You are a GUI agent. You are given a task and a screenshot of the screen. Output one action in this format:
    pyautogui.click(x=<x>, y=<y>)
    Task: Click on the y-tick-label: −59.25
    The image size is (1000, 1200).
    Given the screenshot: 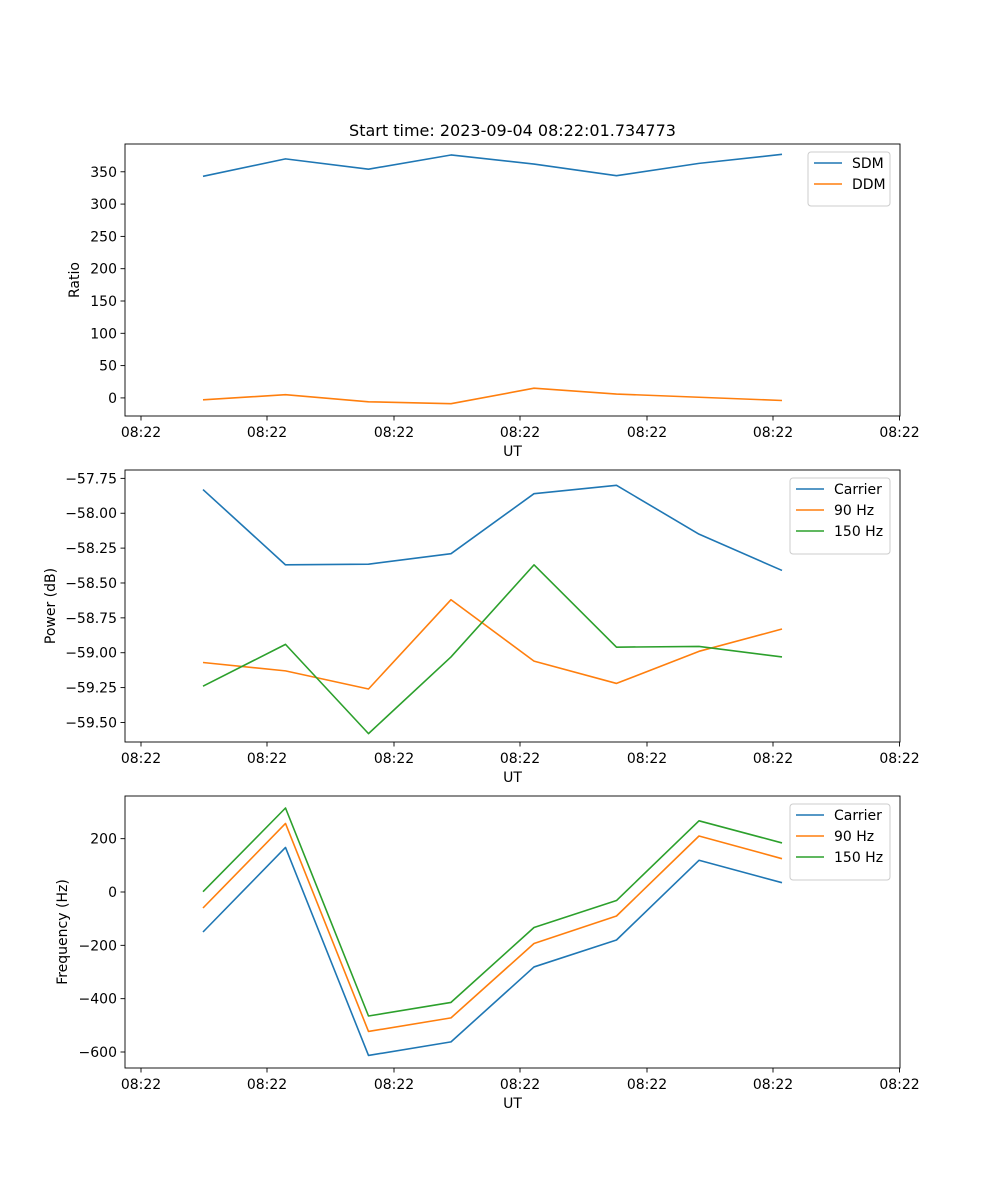 What is the action you would take?
    pyautogui.click(x=91, y=689)
    